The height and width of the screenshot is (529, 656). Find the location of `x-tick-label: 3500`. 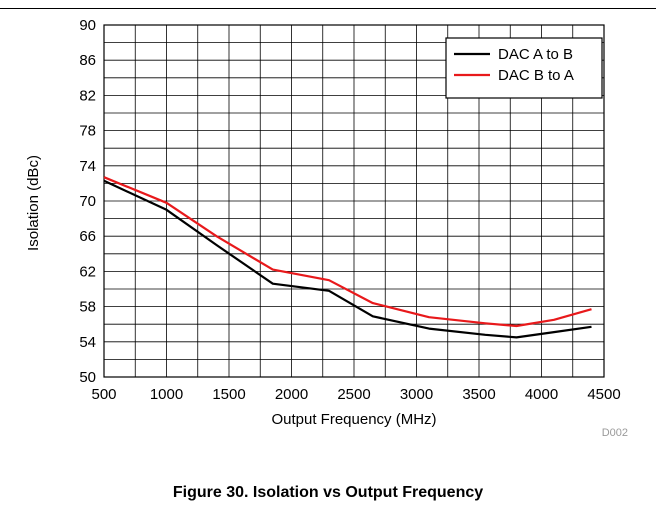

x-tick-label: 3500 is located at coordinates (478, 394).